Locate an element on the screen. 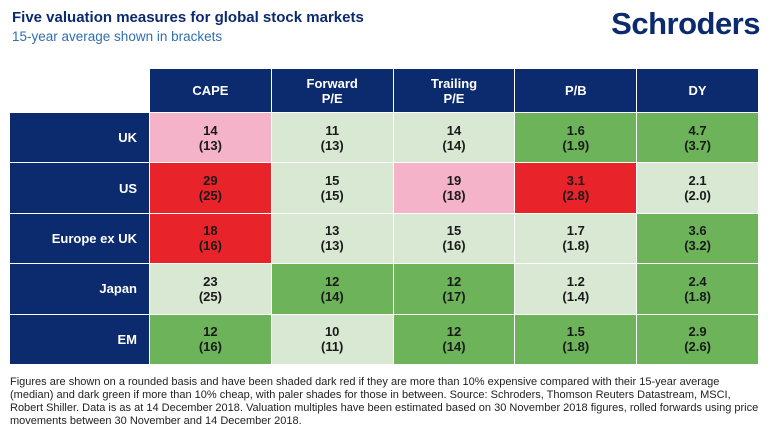  chart-subtitle: 15-year average shown in brackets is located at coordinates (117, 36).